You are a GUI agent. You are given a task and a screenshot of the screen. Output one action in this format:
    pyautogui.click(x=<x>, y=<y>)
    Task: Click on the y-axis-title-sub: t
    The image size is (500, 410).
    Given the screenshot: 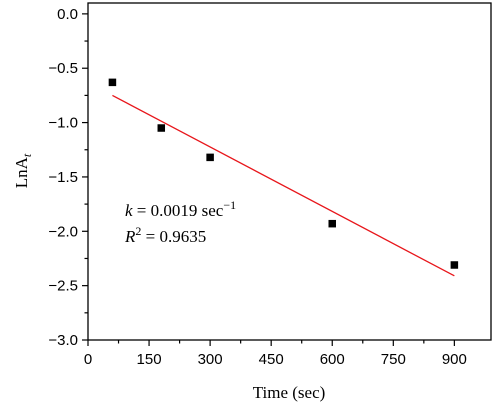 What is the action you would take?
    pyautogui.click(x=27, y=155)
    